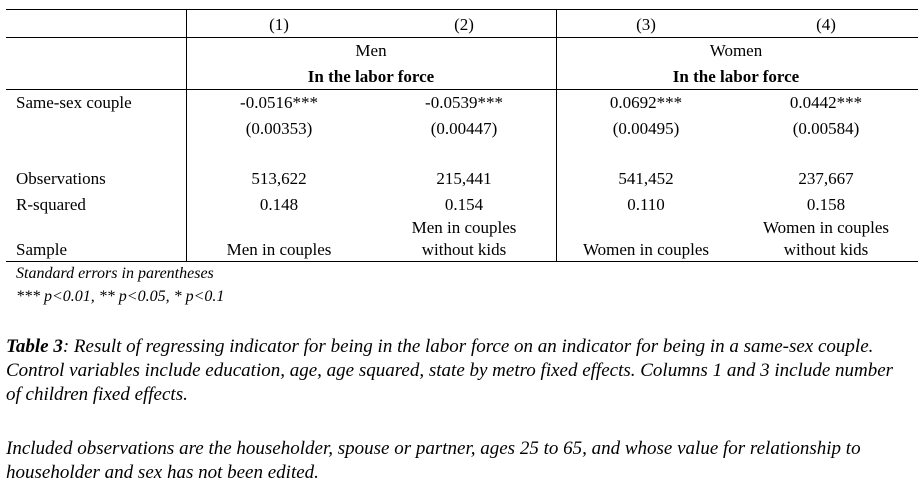  What do you see at coordinates (736, 50) in the screenshot?
I see `group-header-women: Women` at bounding box center [736, 50].